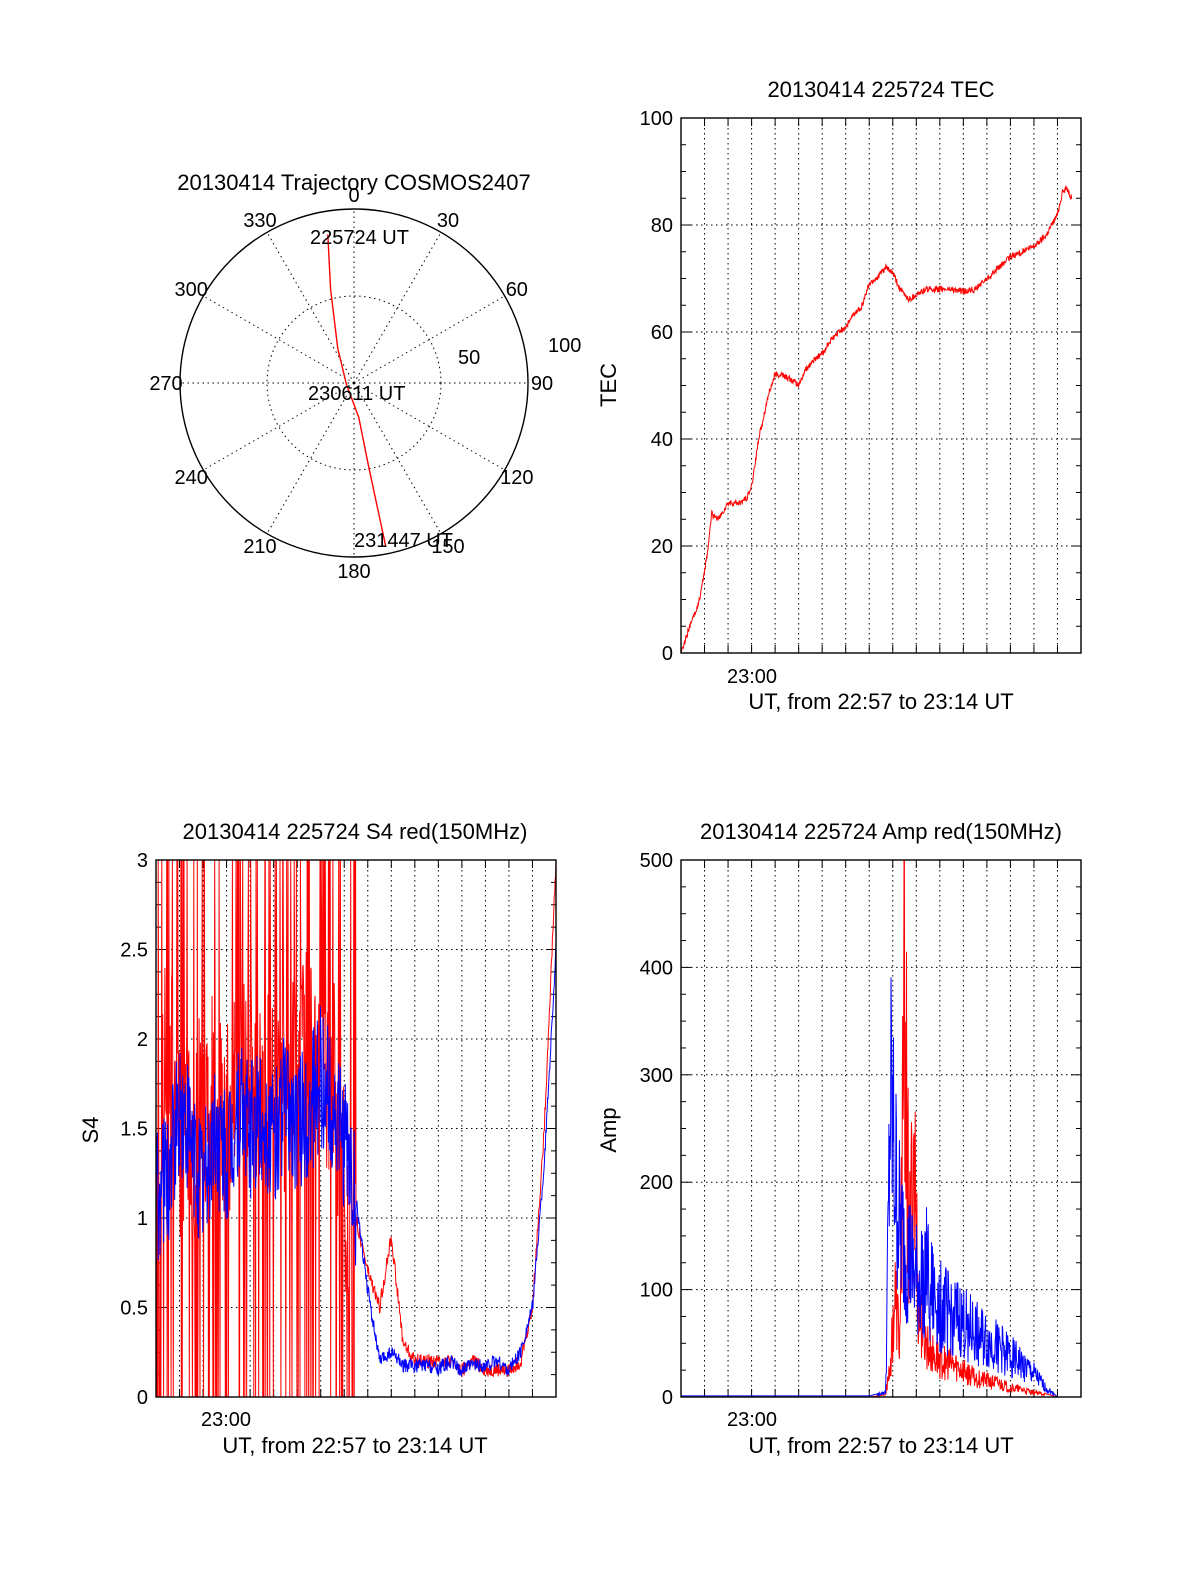  I want to click on s4-lines, so click(356, 1128).